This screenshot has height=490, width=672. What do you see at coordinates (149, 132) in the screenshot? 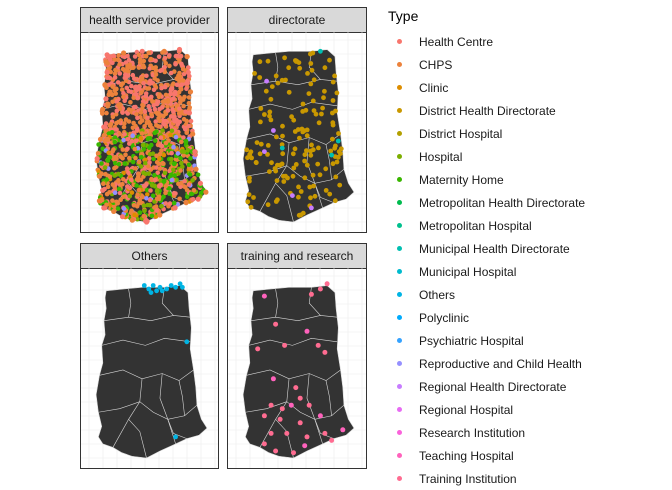
I see `map-area` at bounding box center [149, 132].